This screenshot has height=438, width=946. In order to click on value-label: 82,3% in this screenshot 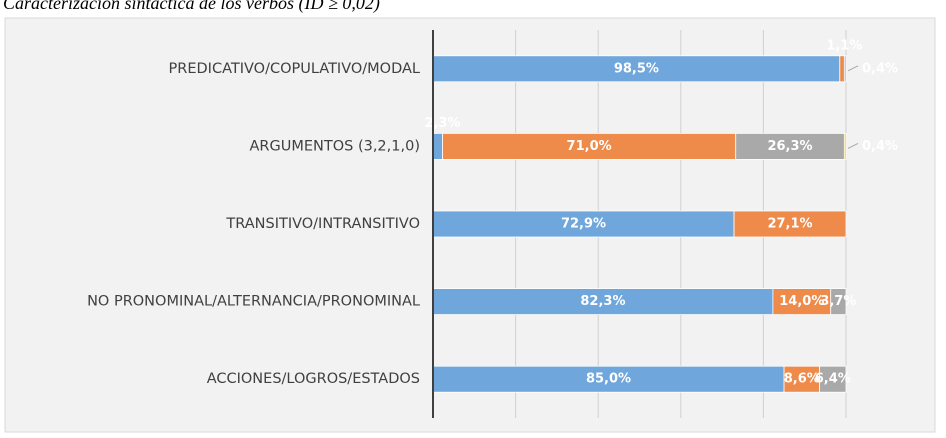, I will do `click(602, 301)`.